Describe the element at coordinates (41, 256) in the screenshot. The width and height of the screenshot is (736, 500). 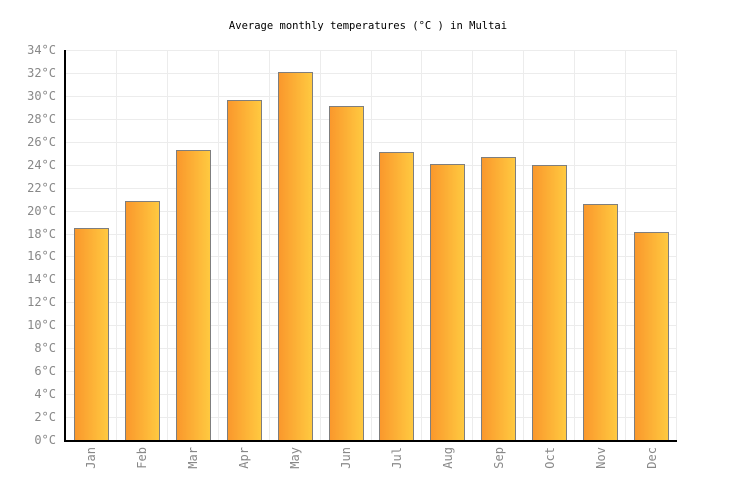
I see `y-axis-label: 16°C` at that location.